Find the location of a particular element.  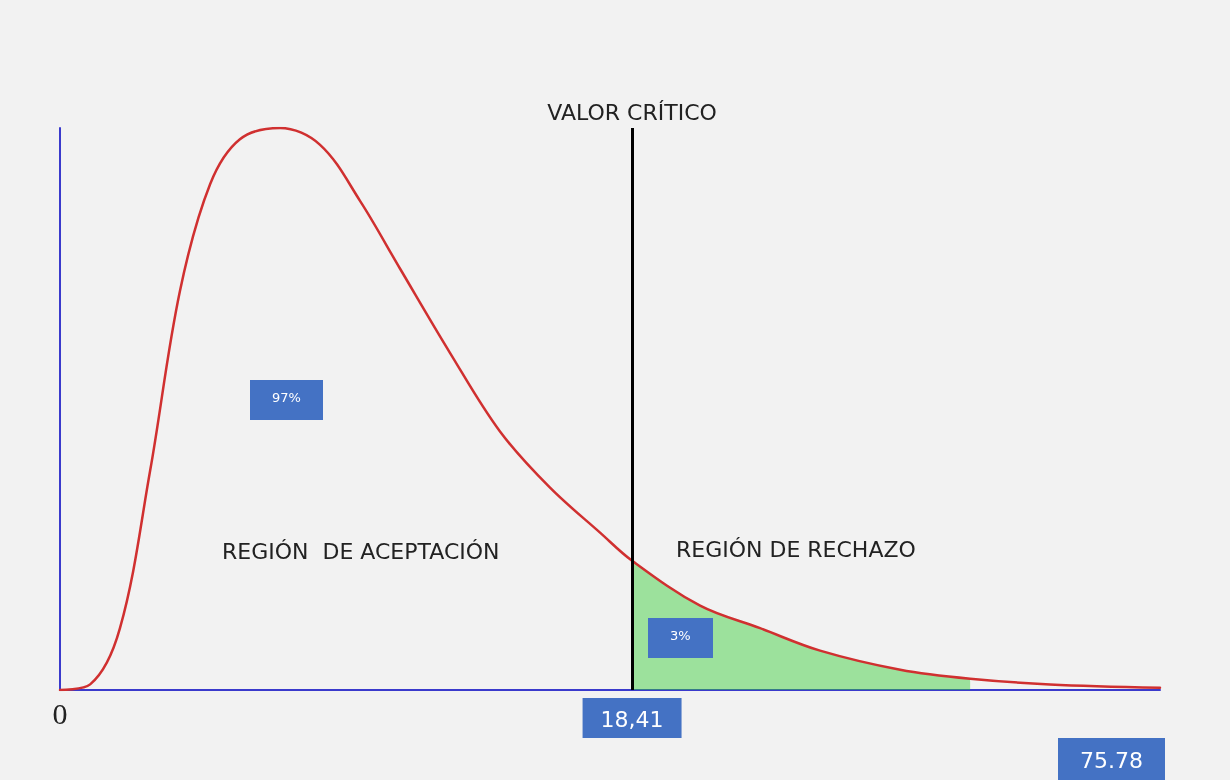

note-box: 3% is located at coordinates (680, 638).